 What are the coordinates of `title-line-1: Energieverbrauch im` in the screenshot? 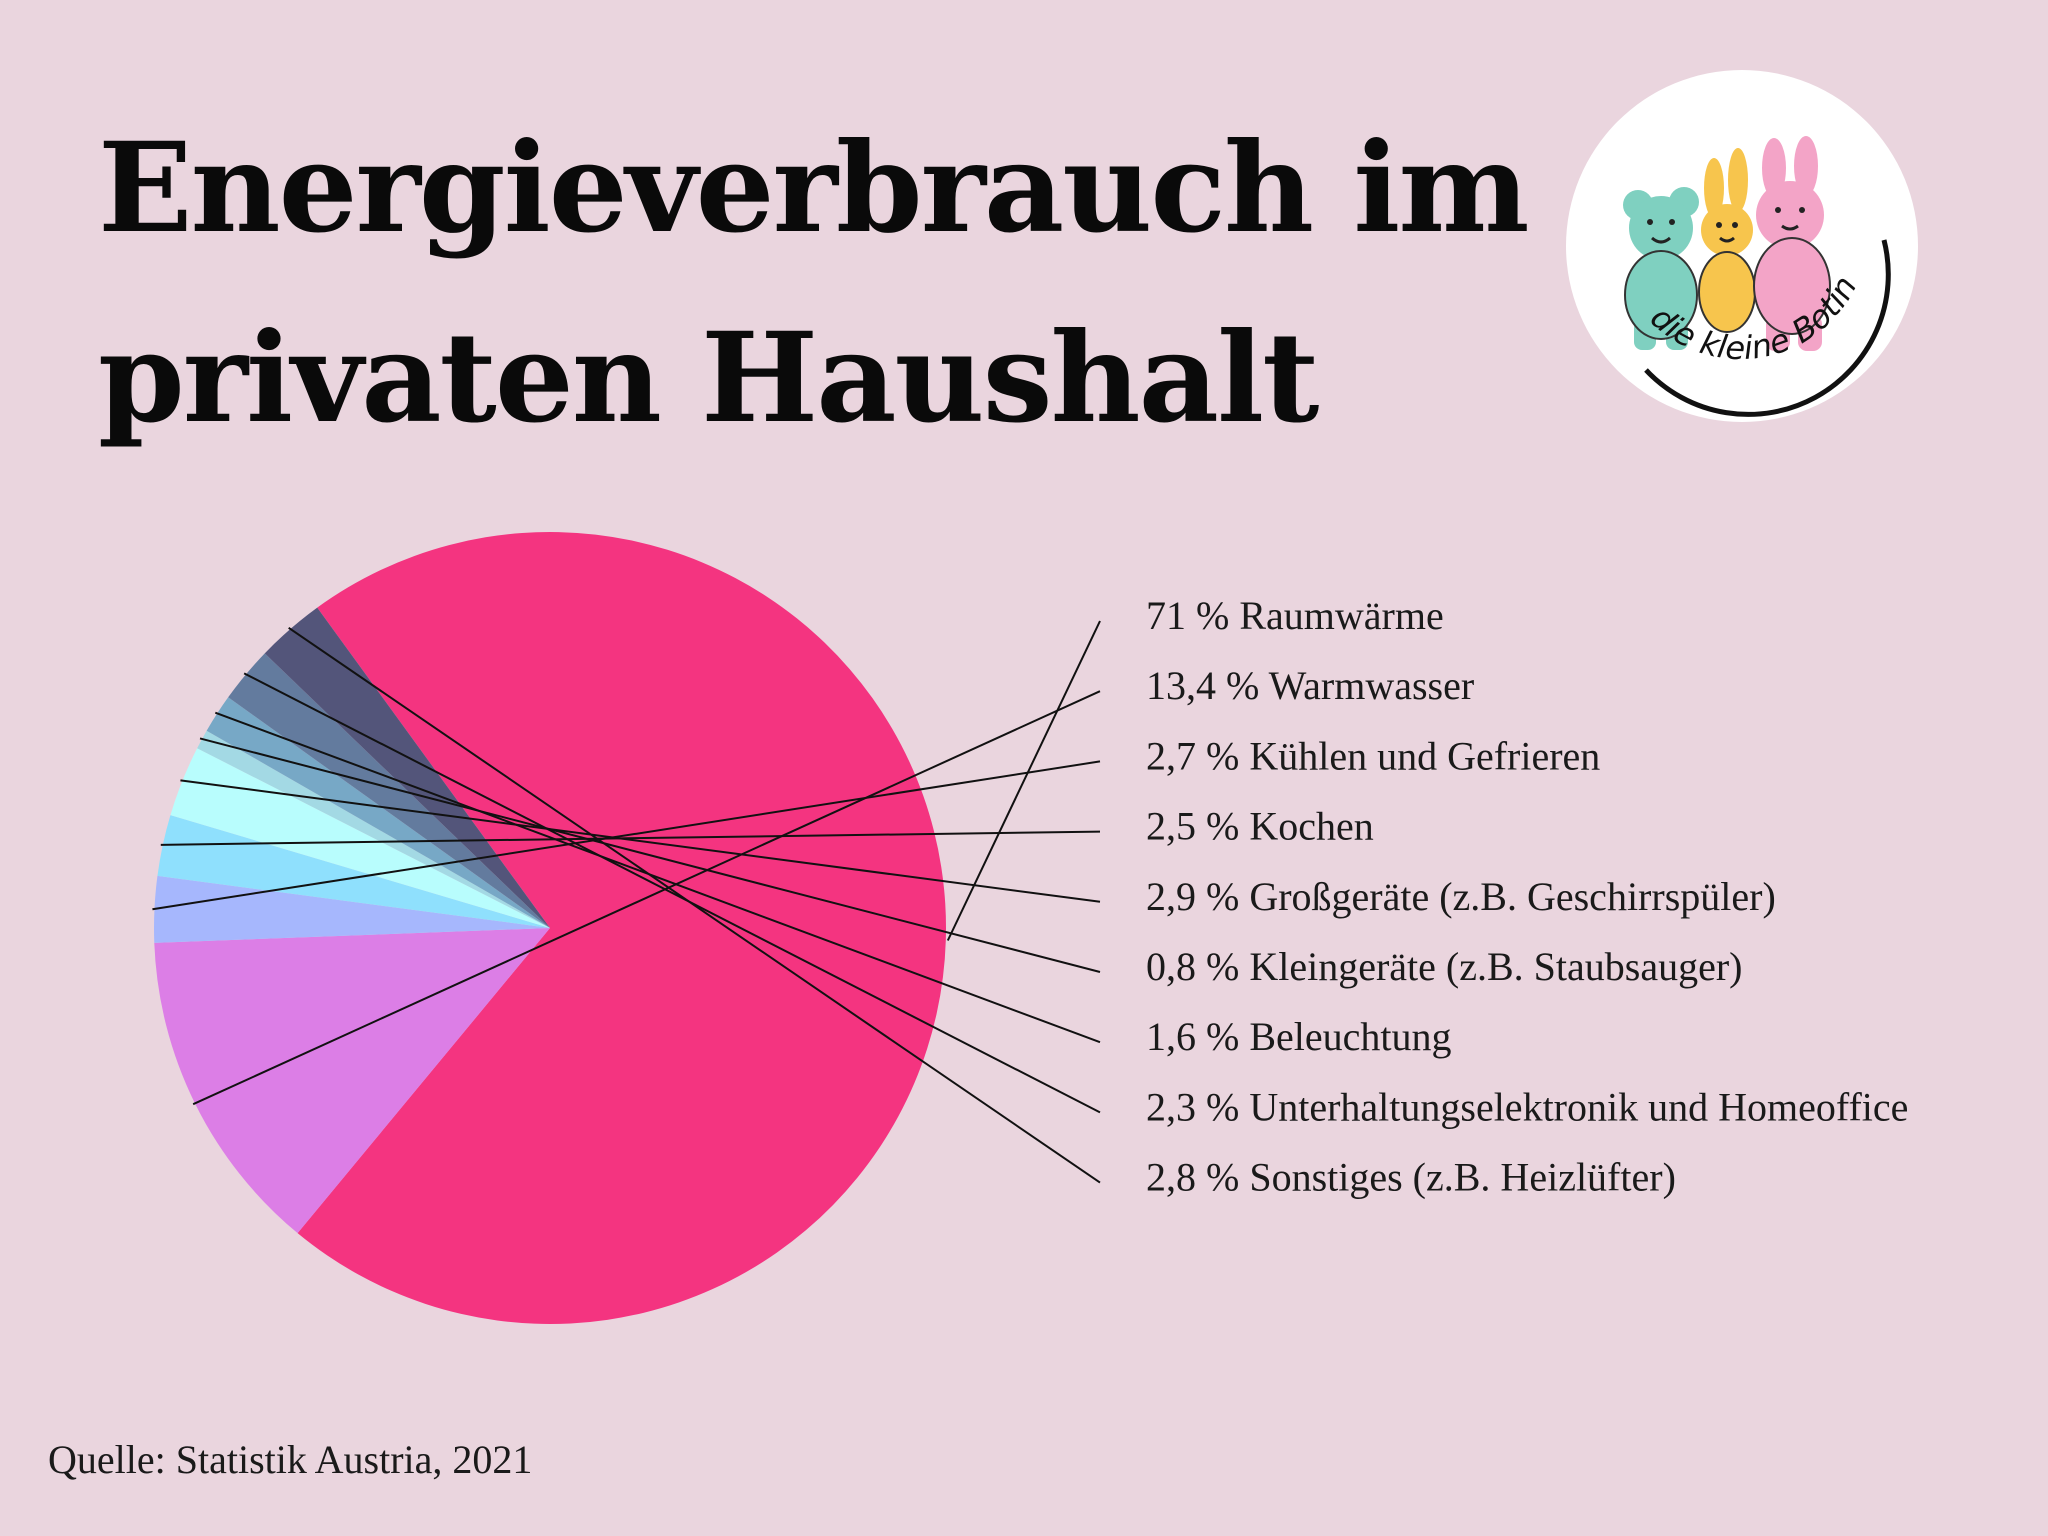 It's located at (814, 188).